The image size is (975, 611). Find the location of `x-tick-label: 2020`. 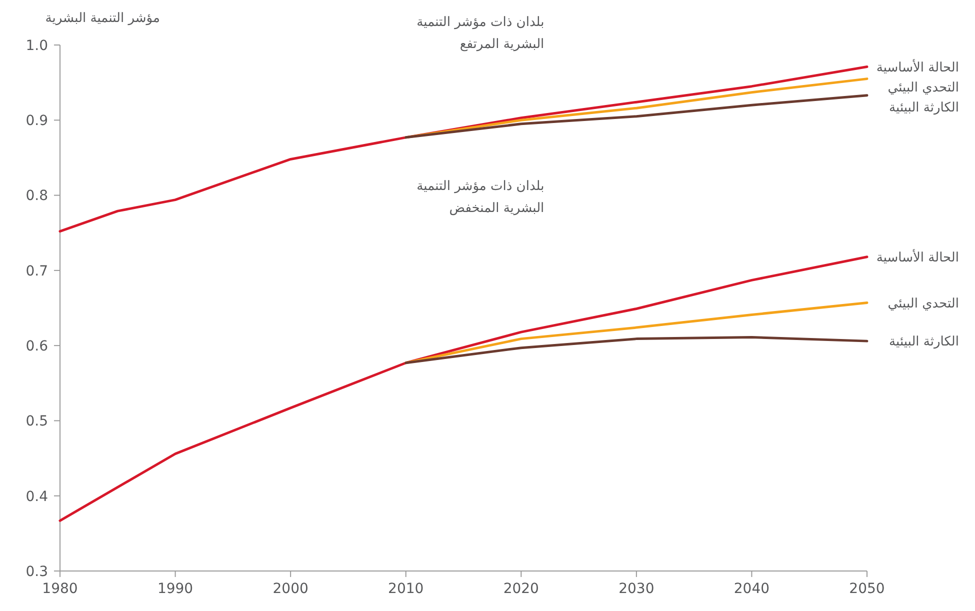

x-tick-label: 2020 is located at coordinates (521, 589).